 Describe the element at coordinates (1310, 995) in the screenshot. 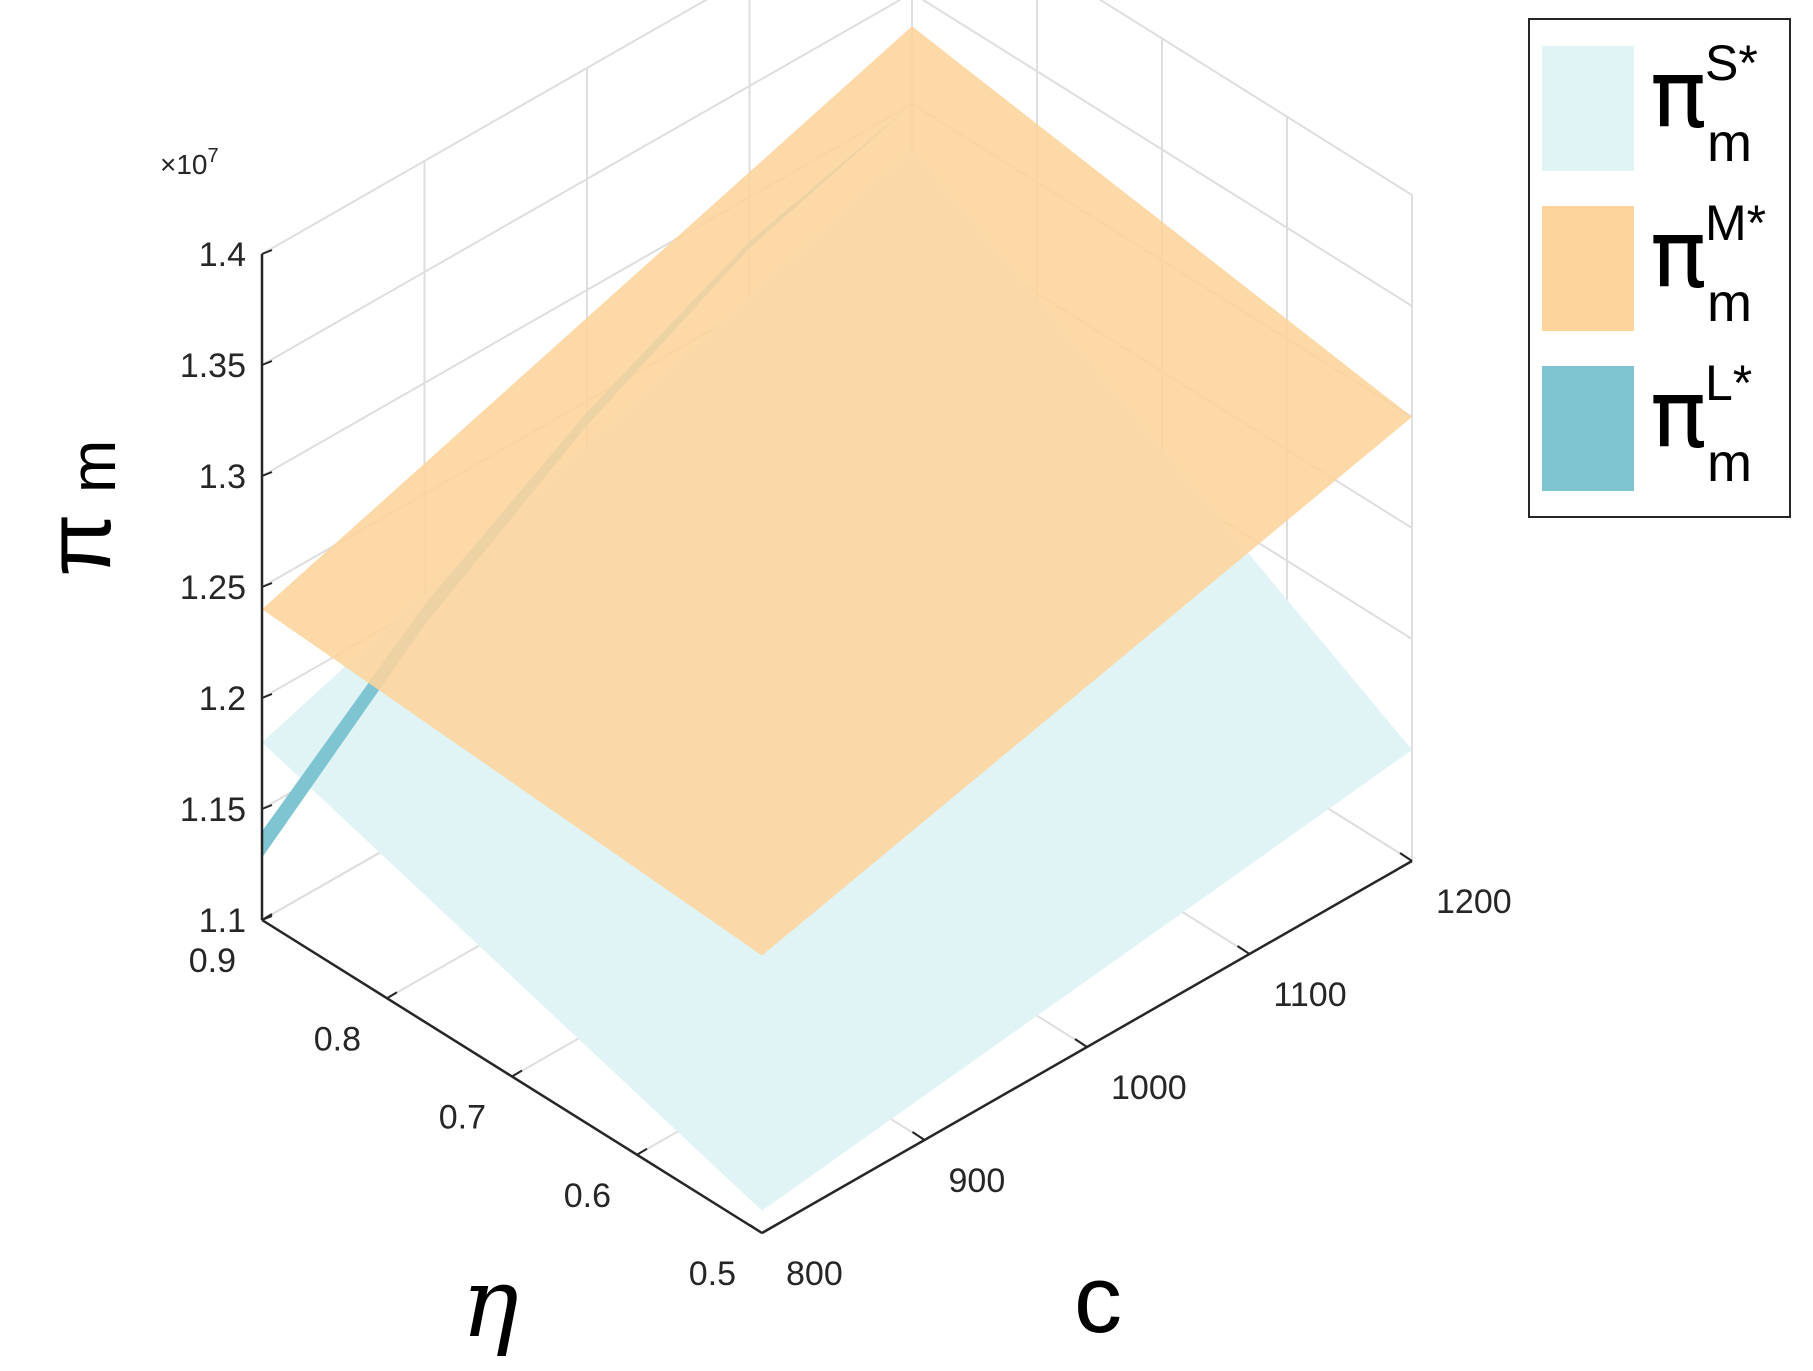

I see `c-tick-label: 1100` at that location.